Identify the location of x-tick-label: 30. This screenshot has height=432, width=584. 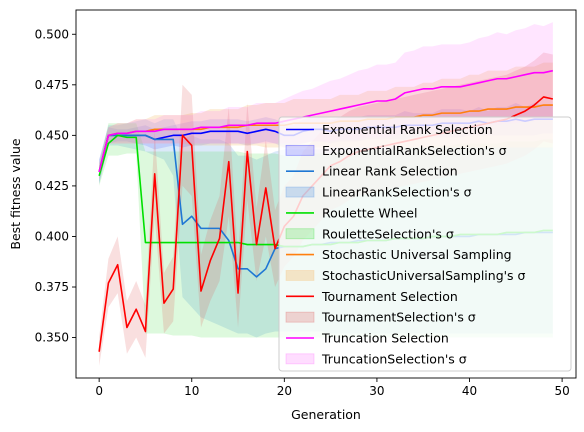
(376, 391).